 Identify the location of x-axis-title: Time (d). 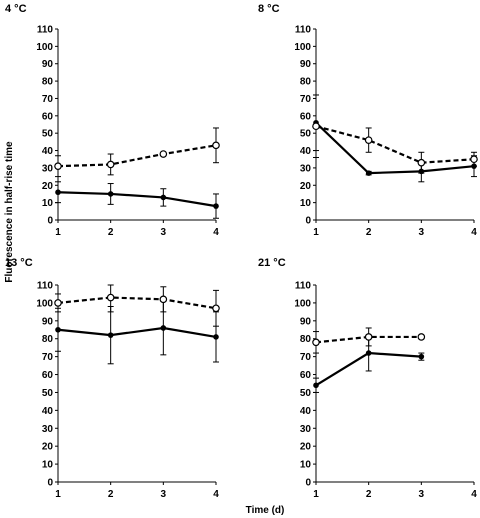
(265, 510).